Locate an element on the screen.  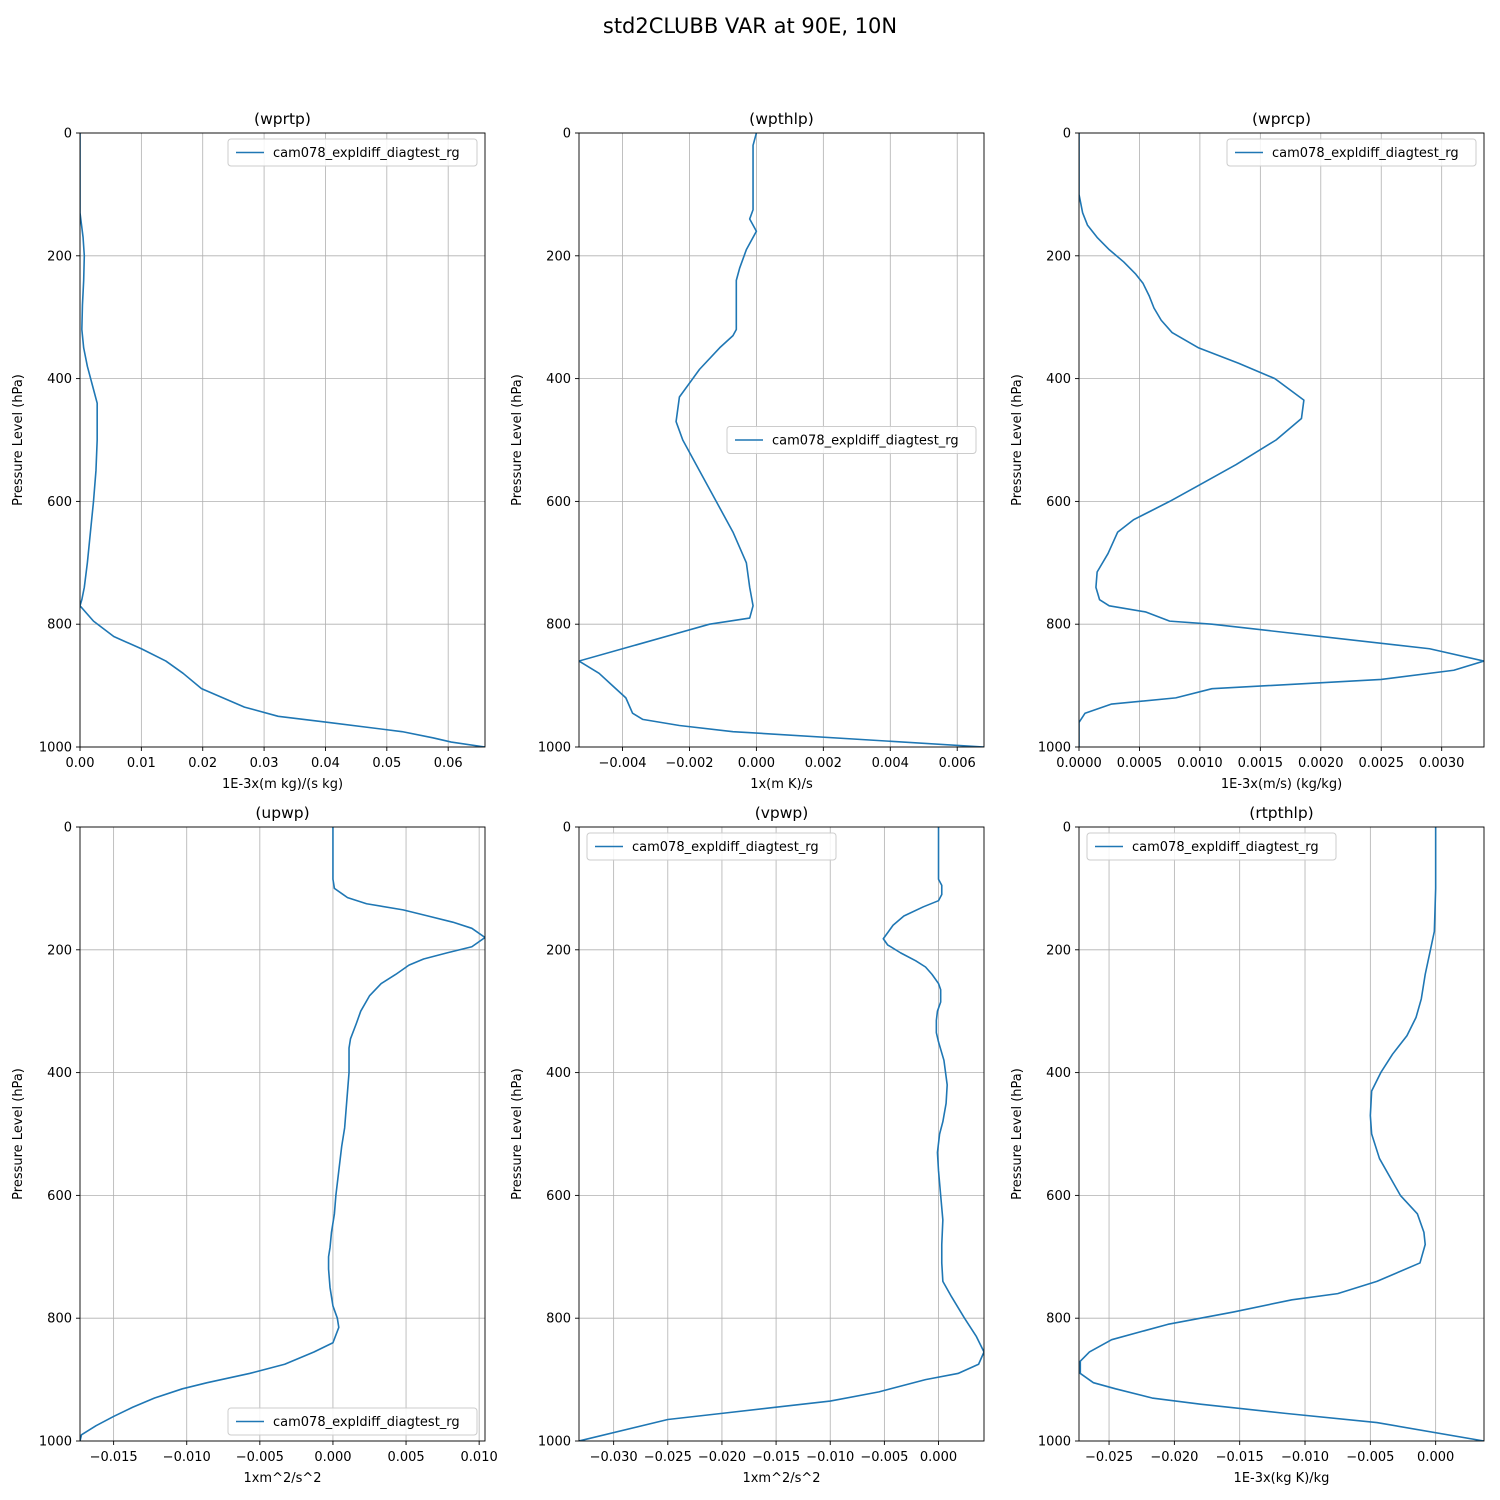
x-tick-label: 0.00 is located at coordinates (80, 763).